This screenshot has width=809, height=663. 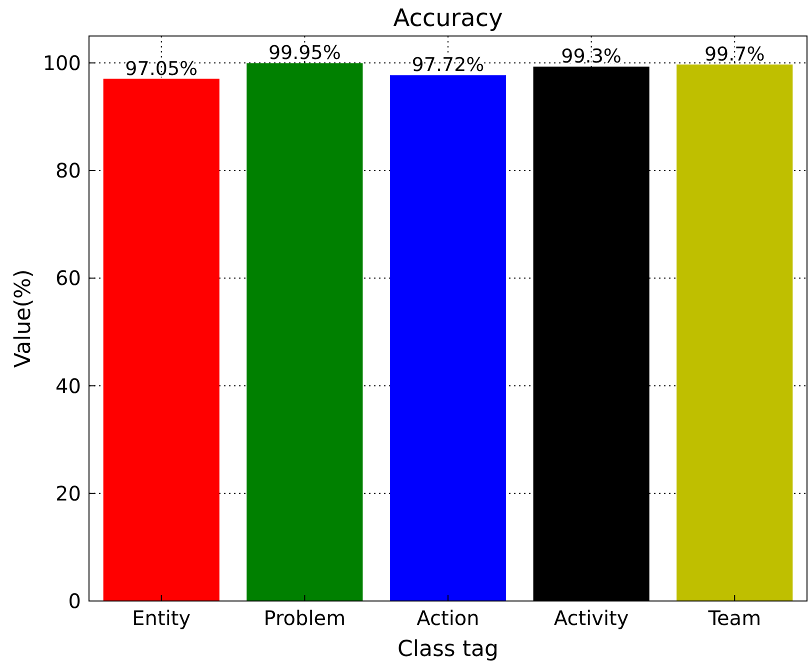 I want to click on data-label: 97.05%, so click(x=161, y=69).